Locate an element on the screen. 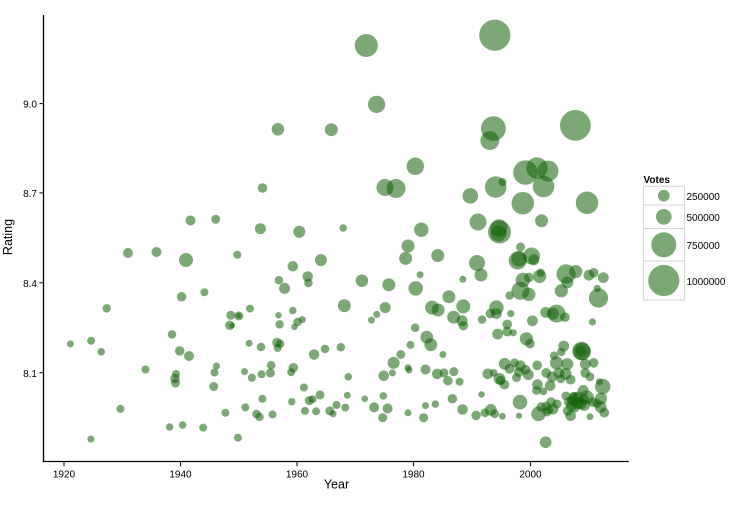 Image resolution: width=750 pixels, height=505 pixels. svg-text: 1920 is located at coordinates (64, 474).